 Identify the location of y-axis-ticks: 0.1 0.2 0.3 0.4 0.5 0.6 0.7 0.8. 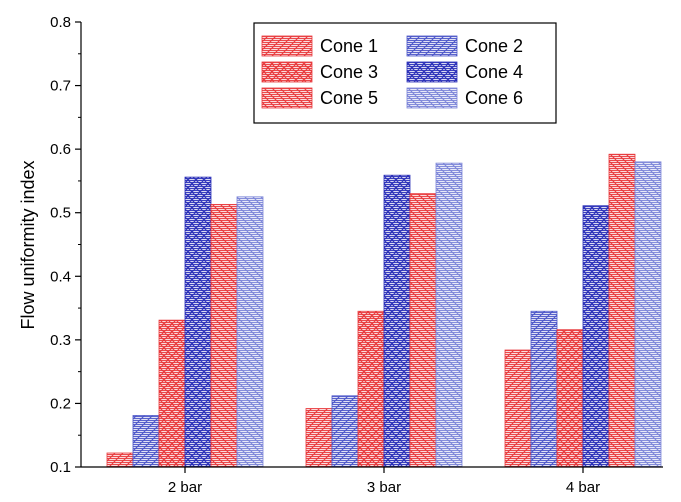
(65, 245).